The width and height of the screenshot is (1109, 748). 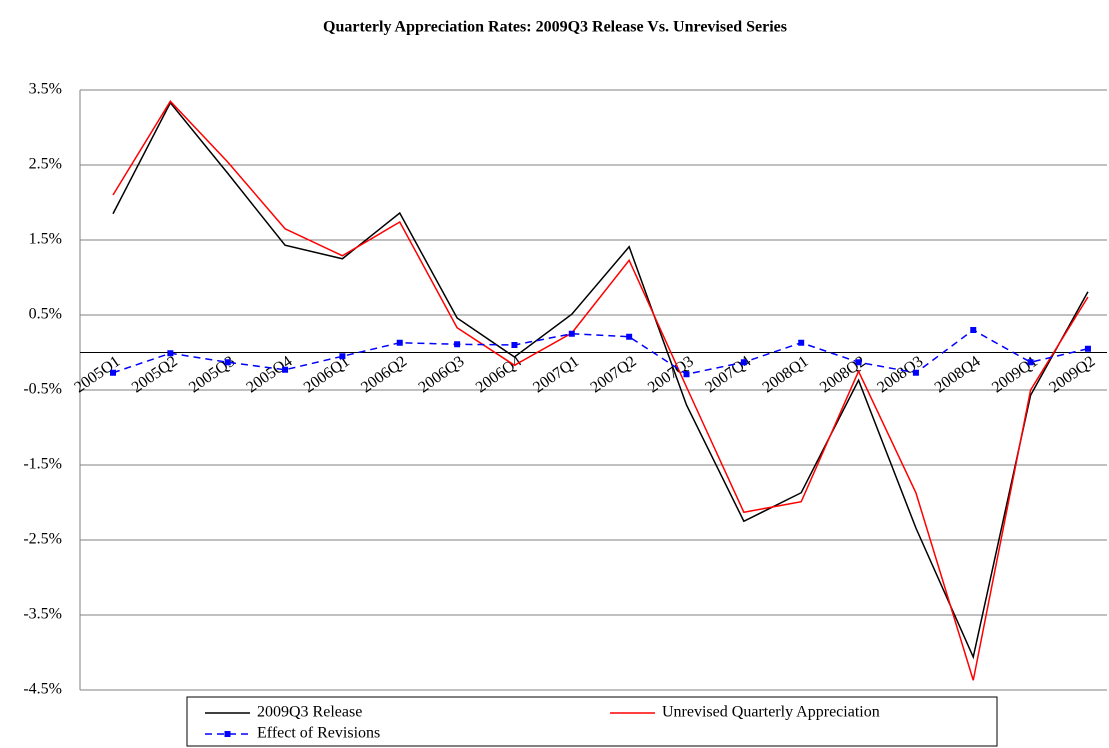 I want to click on legend-label: Unrevised Quarterly Appreciation, so click(x=771, y=712).